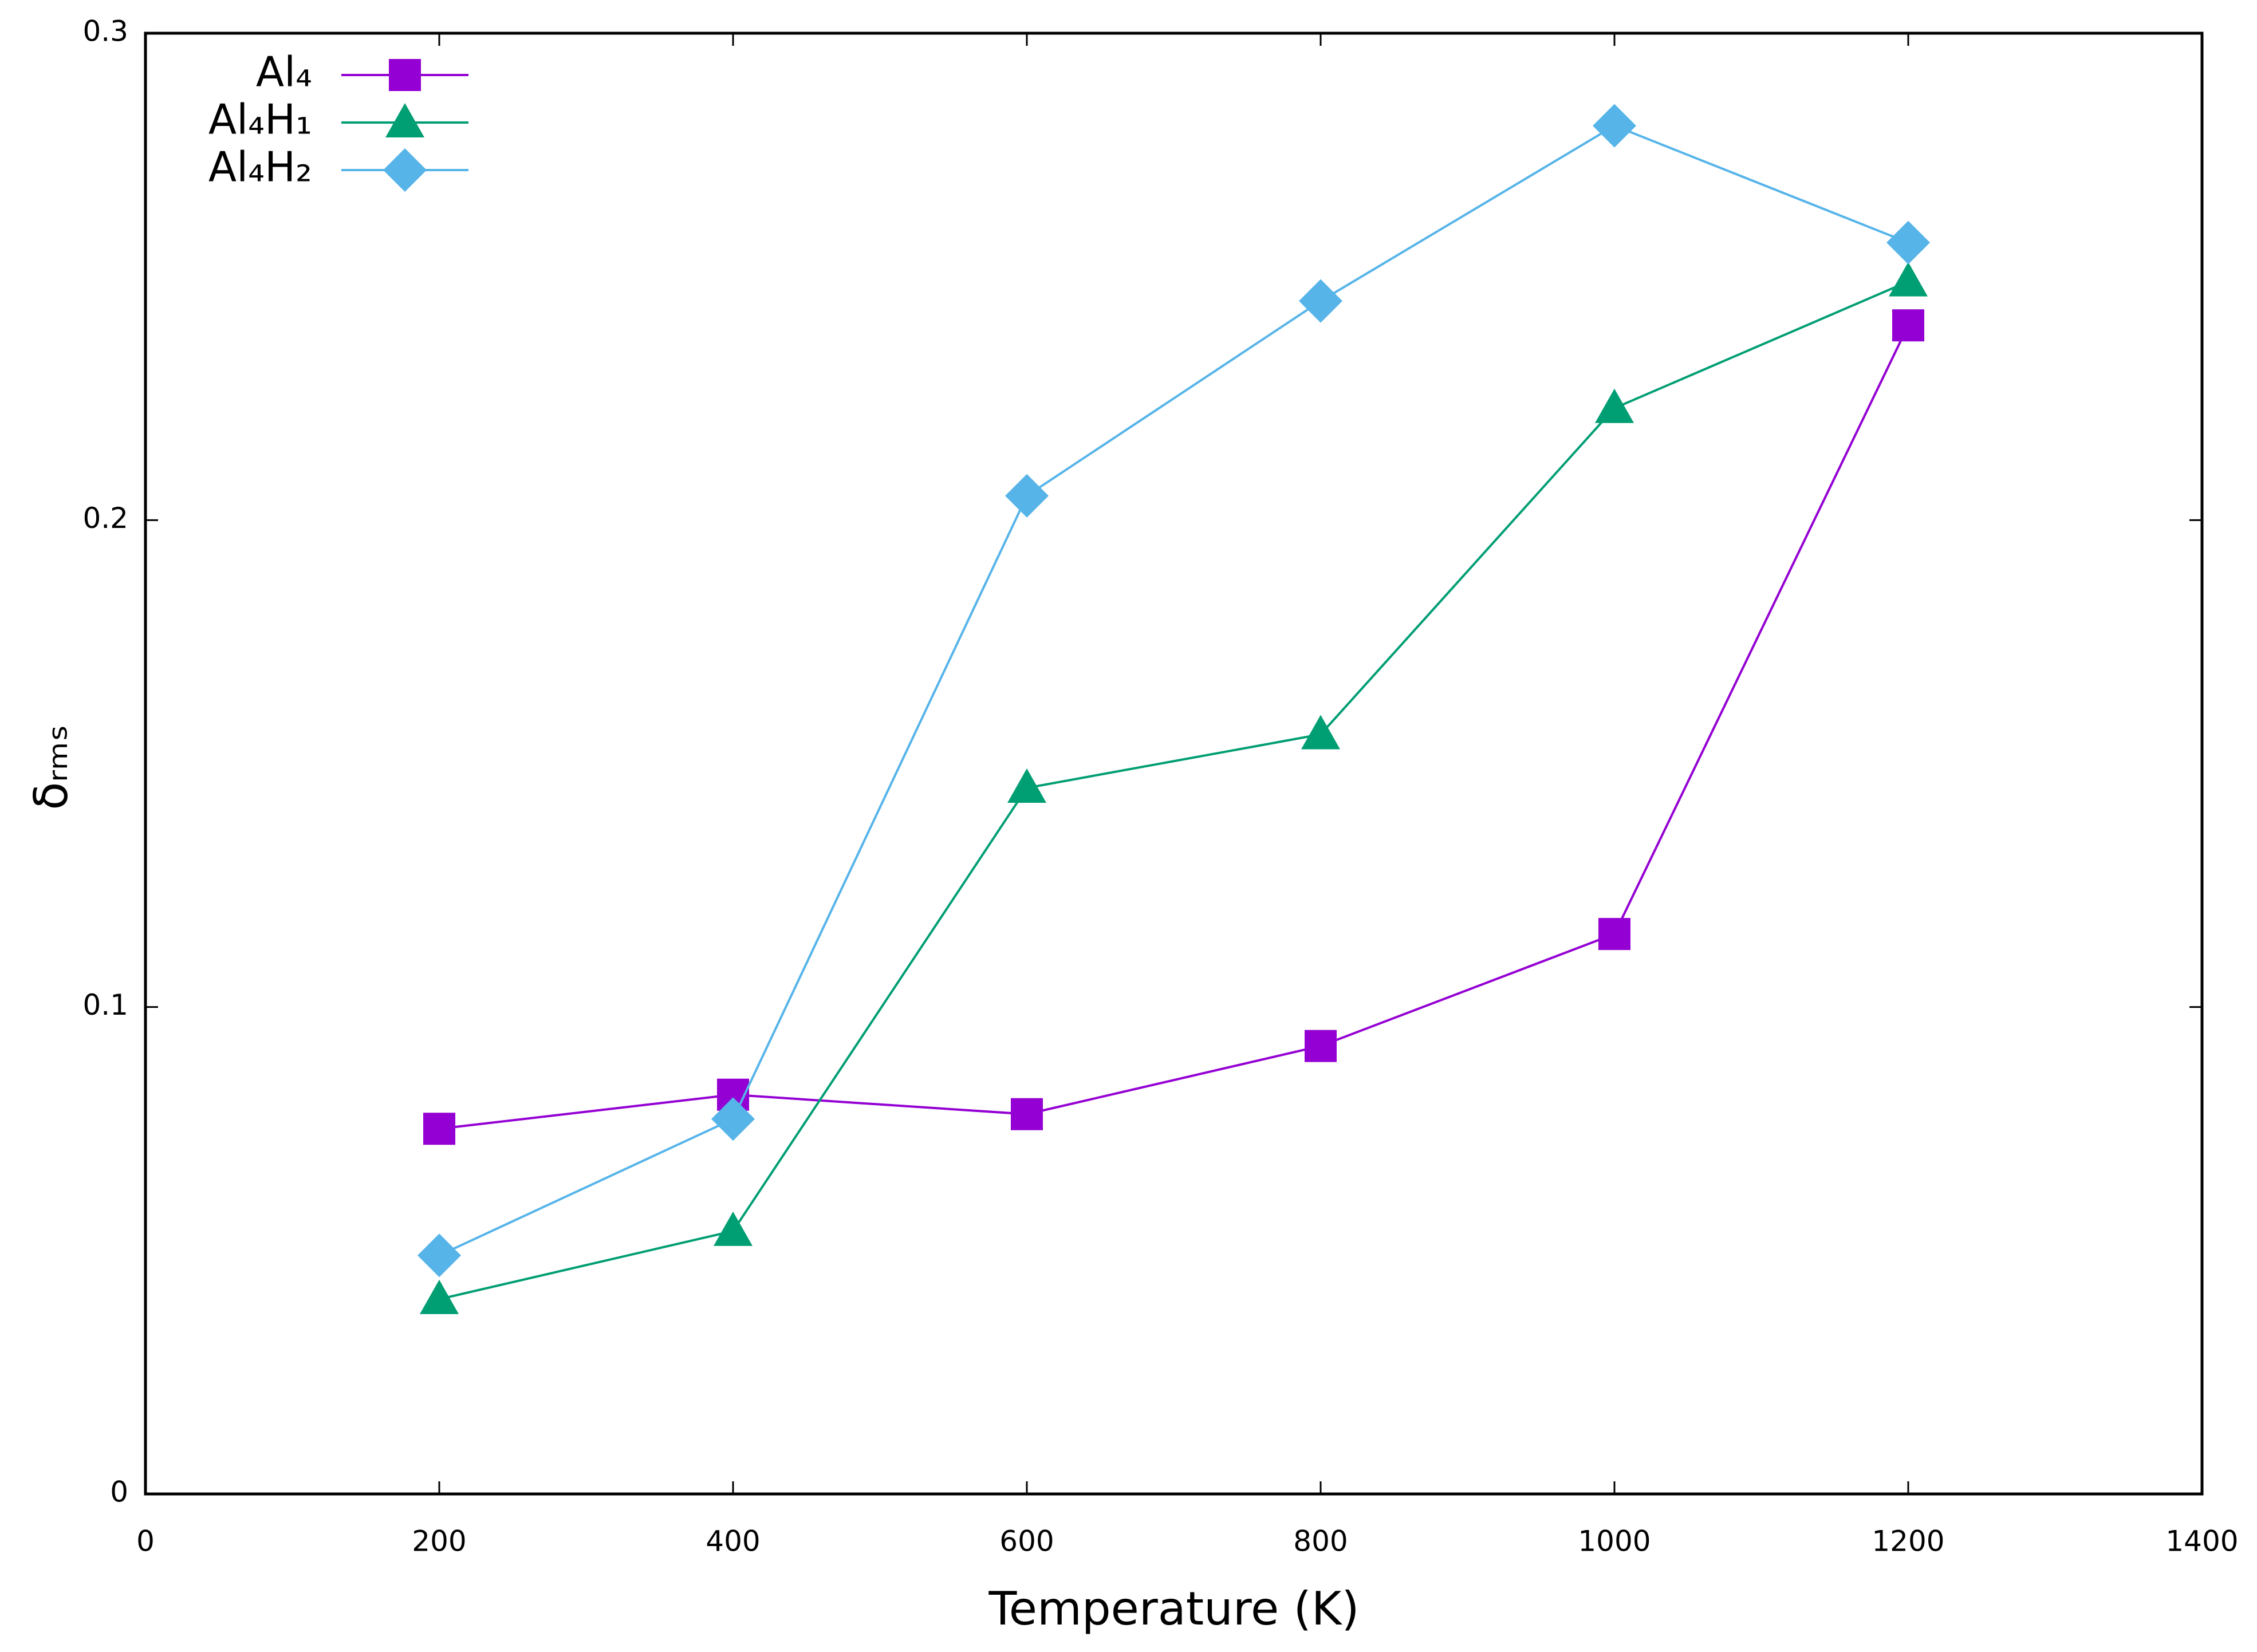 Image resolution: width=2257 pixels, height=1652 pixels. Describe the element at coordinates (1026, 1542) in the screenshot. I see `x-tick-label: 600` at that location.